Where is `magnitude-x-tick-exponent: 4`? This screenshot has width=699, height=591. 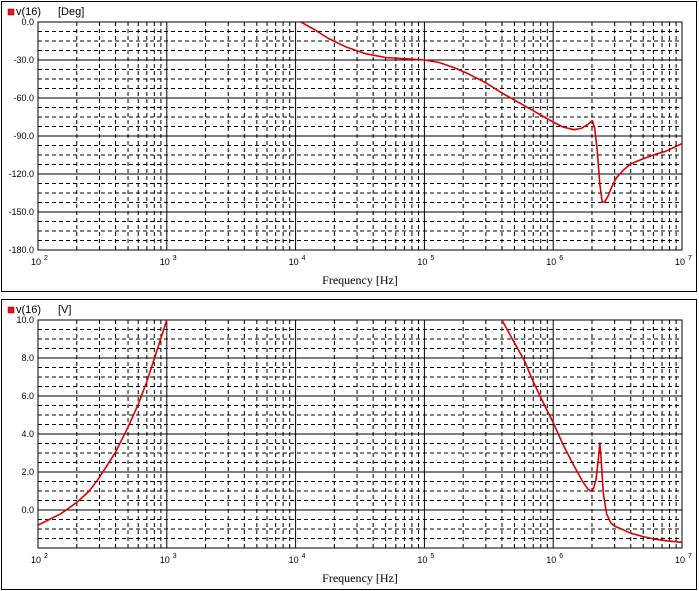 magnitude-x-tick-exponent: 4 is located at coordinates (304, 556).